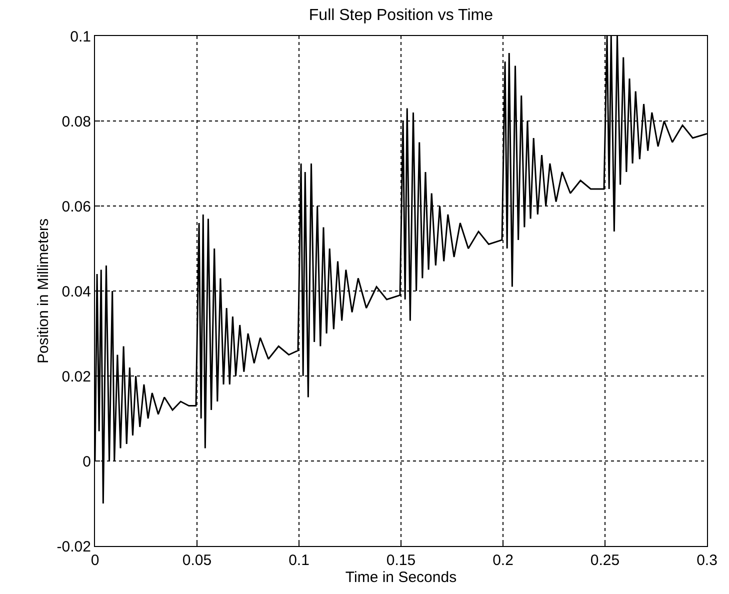 This screenshot has height=594, width=729. What do you see at coordinates (76, 291) in the screenshot?
I see `y-tick-label: 0.04` at bounding box center [76, 291].